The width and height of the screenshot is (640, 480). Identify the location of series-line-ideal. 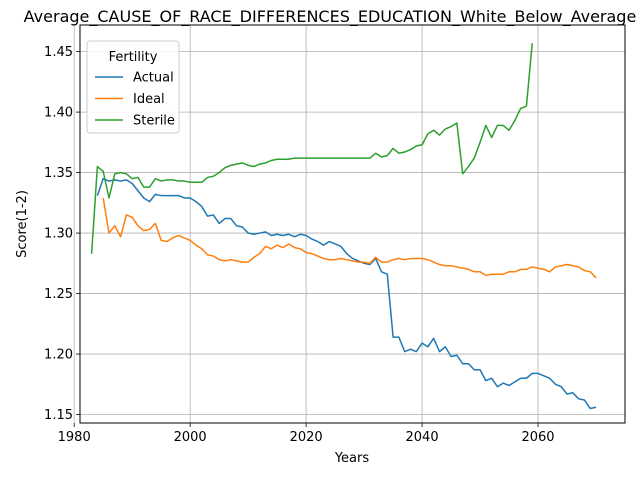
(349, 238).